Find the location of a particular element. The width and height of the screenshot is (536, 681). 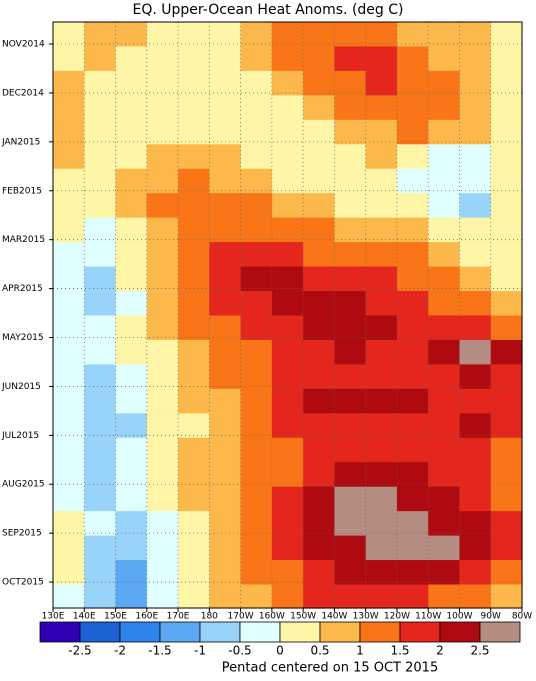

x-tick-label: 150E is located at coordinates (115, 617).